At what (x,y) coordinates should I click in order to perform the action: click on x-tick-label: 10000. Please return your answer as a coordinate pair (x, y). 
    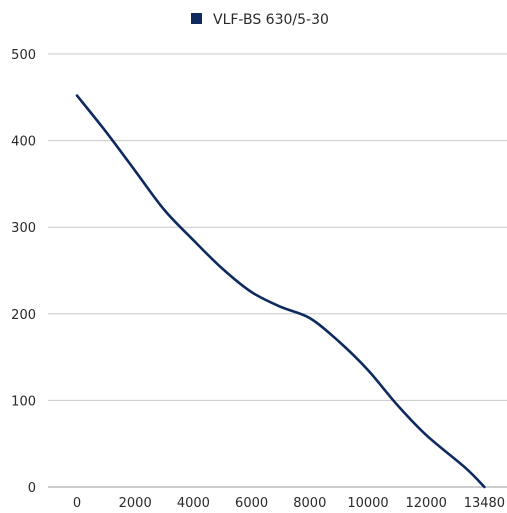
    Looking at the image, I should click on (367, 503).